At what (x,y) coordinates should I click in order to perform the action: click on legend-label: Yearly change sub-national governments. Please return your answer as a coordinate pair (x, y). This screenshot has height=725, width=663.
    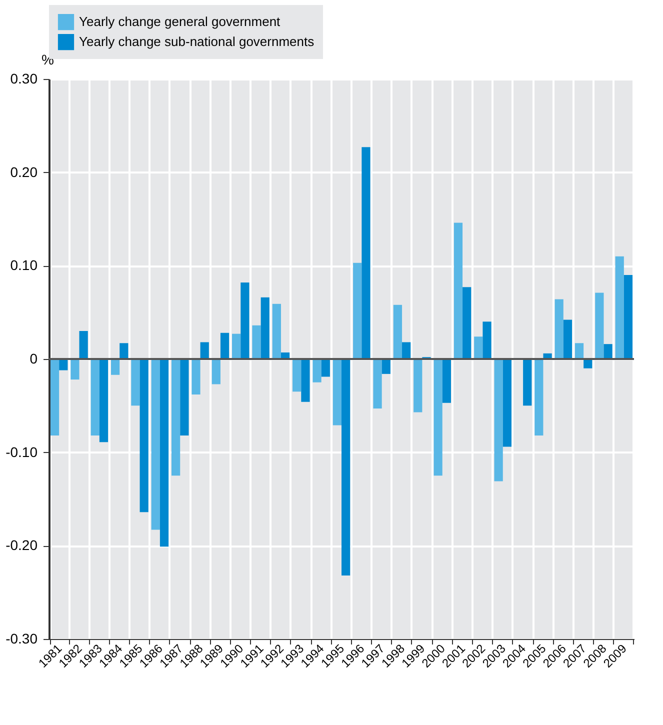
    Looking at the image, I should click on (197, 41).